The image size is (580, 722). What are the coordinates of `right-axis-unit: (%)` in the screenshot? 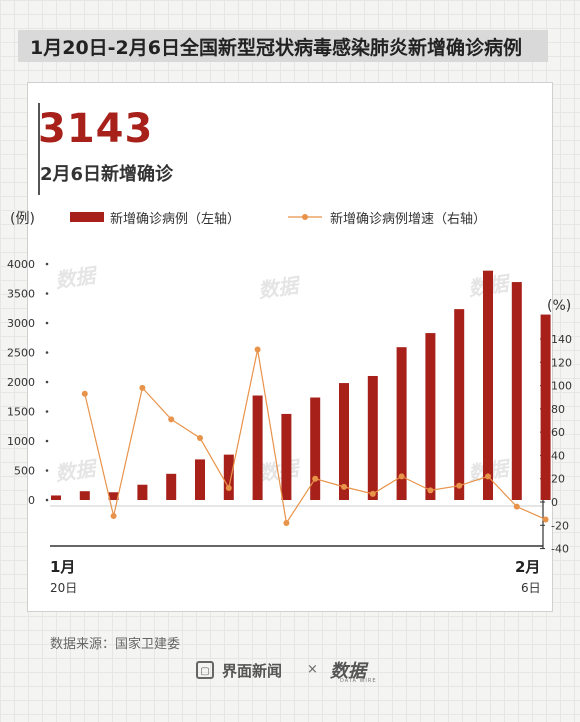 It's located at (559, 306).